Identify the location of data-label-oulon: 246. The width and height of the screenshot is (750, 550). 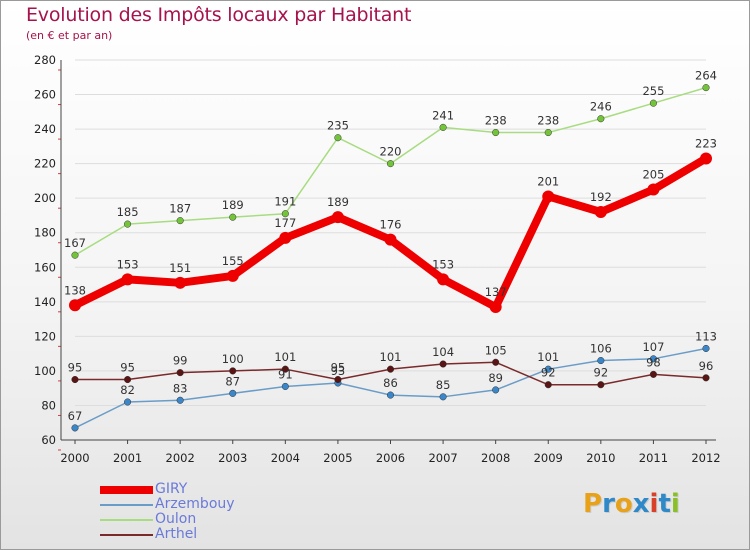
(601, 107).